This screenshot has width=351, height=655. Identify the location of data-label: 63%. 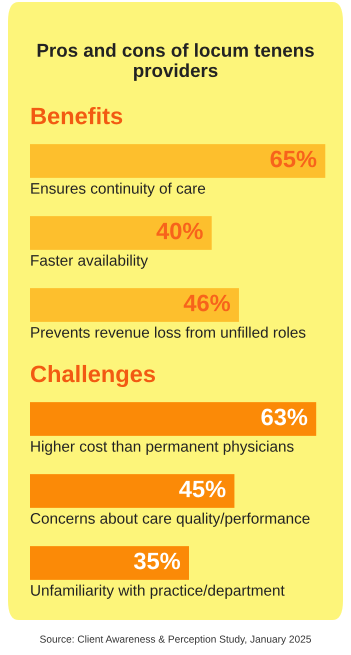
(284, 417).